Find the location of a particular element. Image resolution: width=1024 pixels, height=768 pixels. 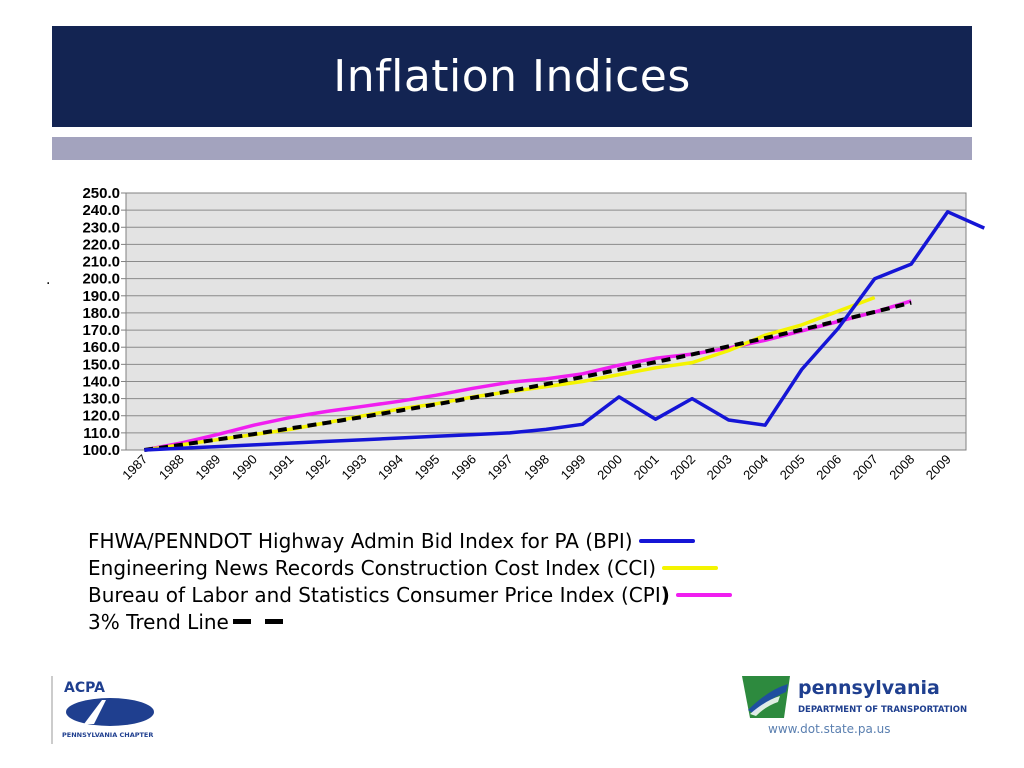

subtitle-band is located at coordinates (512, 148).